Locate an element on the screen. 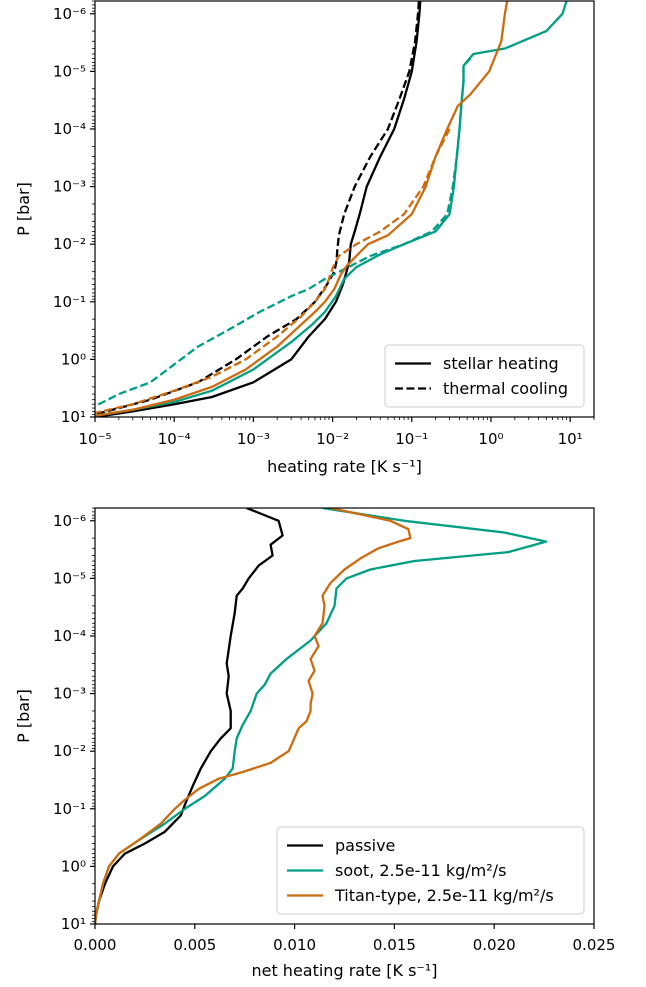 Image resolution: width=646 pixels, height=987 pixels. x-axis-label: heating rate [K s⁻¹] is located at coordinates (344, 466).